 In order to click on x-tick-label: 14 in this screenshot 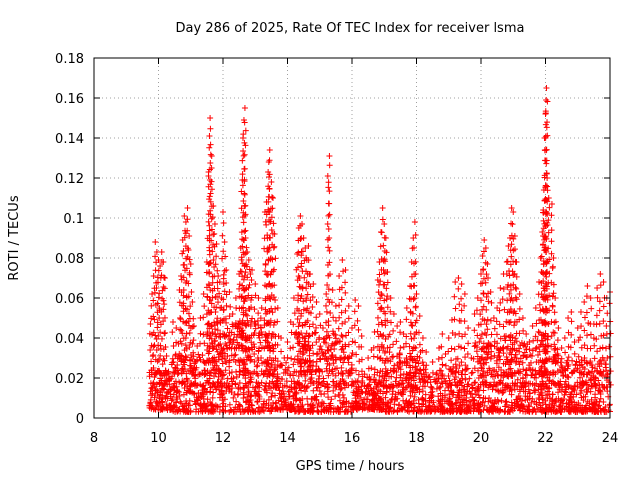, I will do `click(287, 438)`.